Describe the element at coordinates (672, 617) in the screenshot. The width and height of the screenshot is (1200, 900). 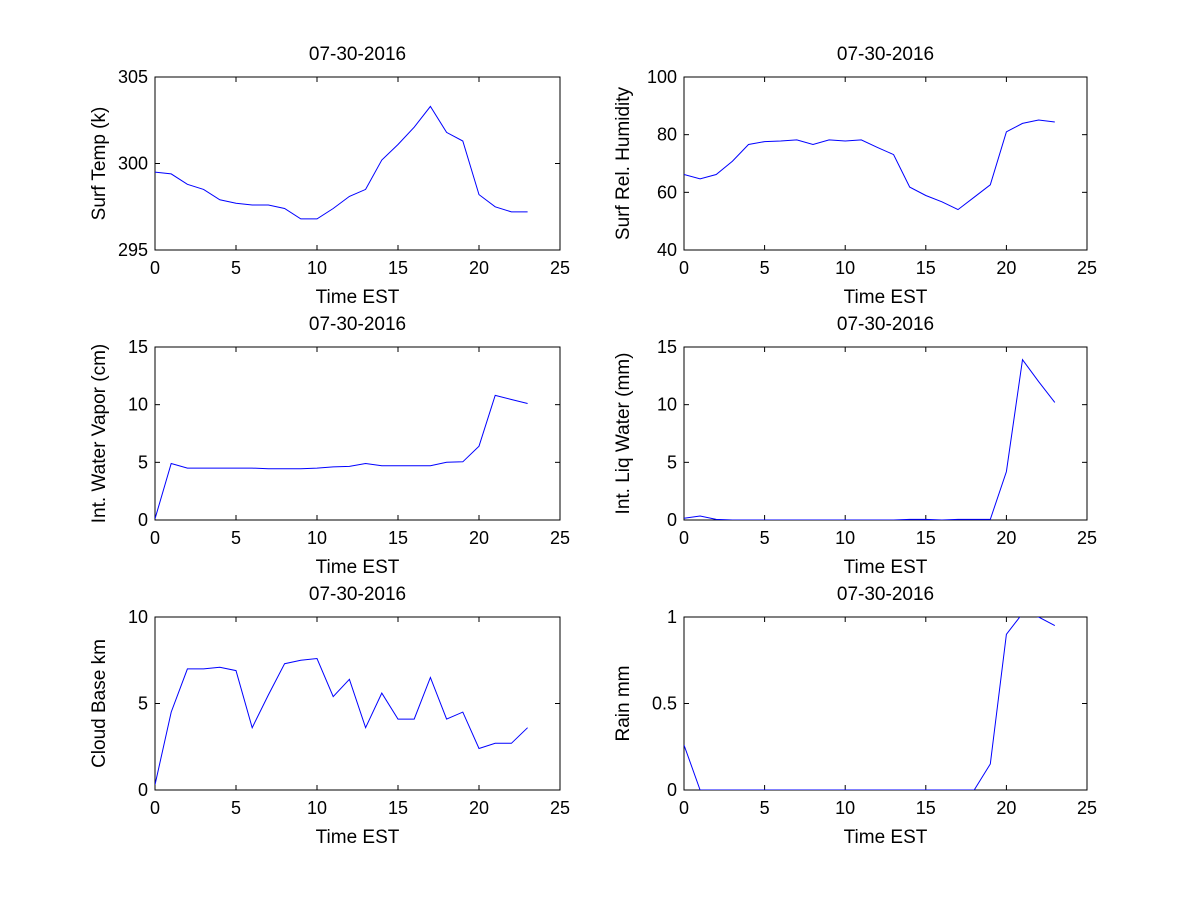
I see `y-tick-label: 1` at that location.